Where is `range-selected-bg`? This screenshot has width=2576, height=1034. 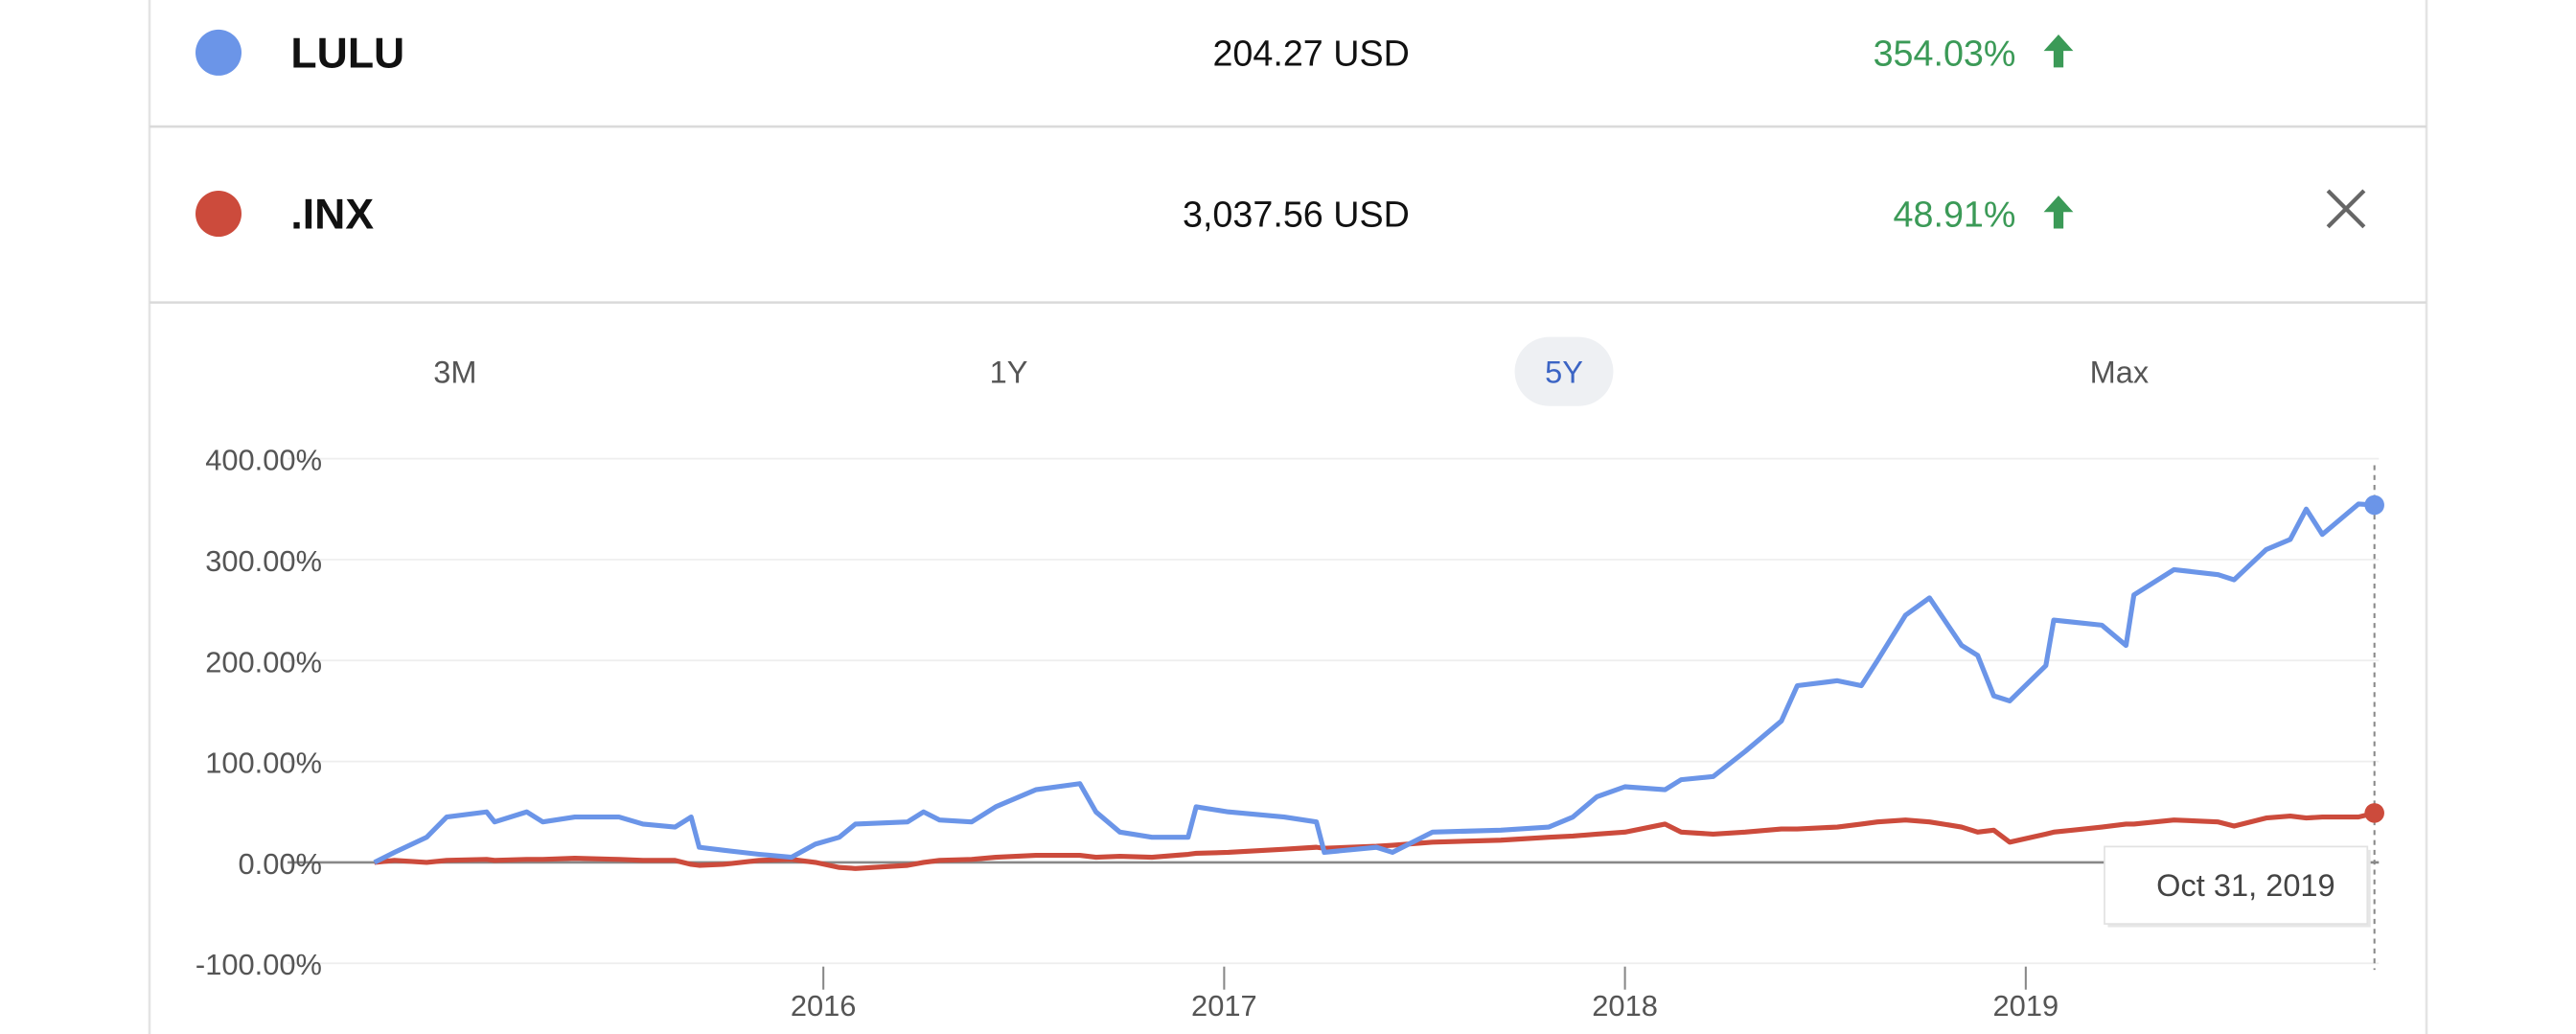 range-selected-bg is located at coordinates (1564, 371).